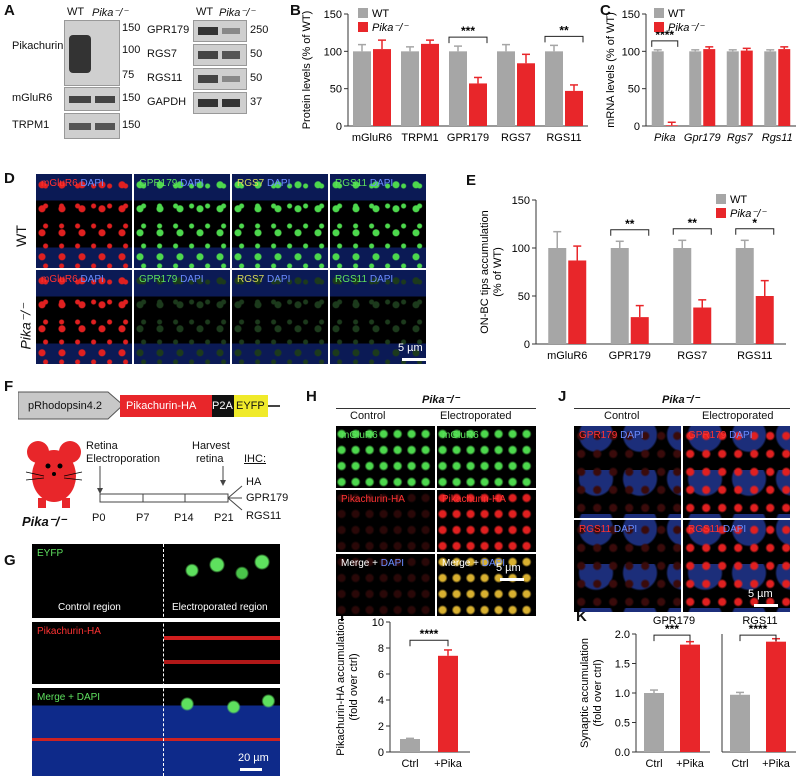 The width and height of the screenshot is (800, 778). I want to click on d-image-ko-gpr179: GPR179 DAPI, so click(182, 317).